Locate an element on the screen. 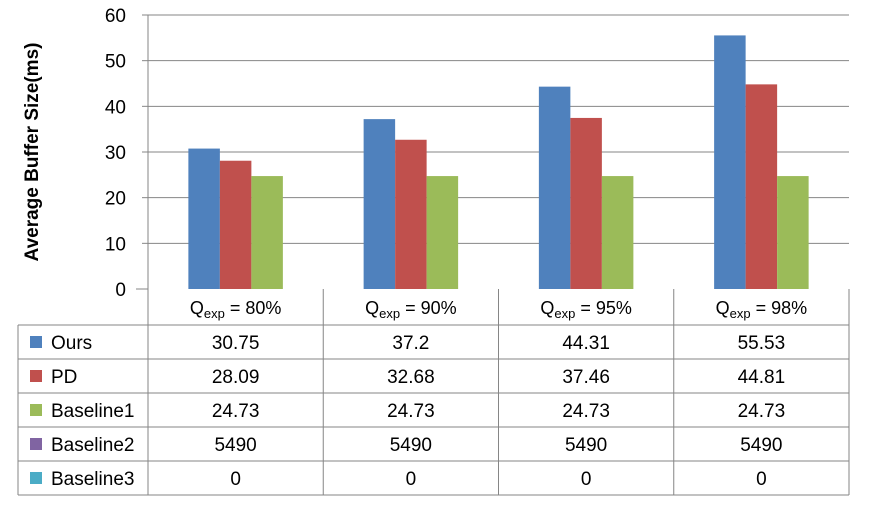 The width and height of the screenshot is (872, 505). legend-key-pd is located at coordinates (36, 376).